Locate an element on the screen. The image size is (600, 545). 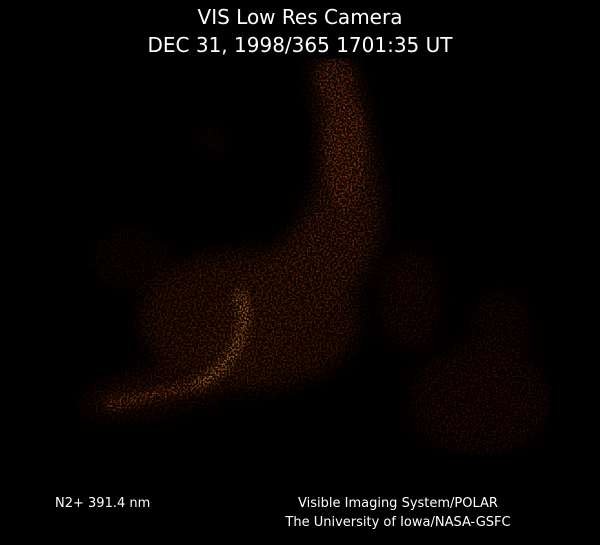
institution: The University of Iowa/NASA-GSFC is located at coordinates (397, 522).